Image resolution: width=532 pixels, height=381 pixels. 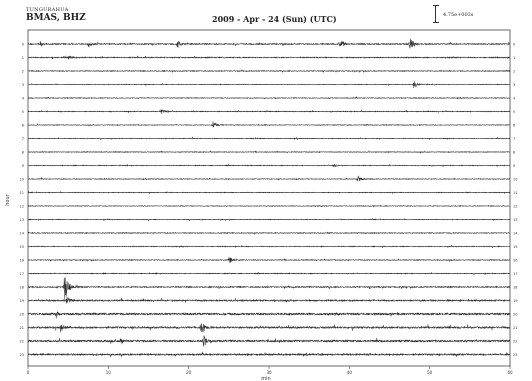 What do you see at coordinates (22, 193) in the screenshot?
I see `hour-tick-label: 11` at bounding box center [22, 193].